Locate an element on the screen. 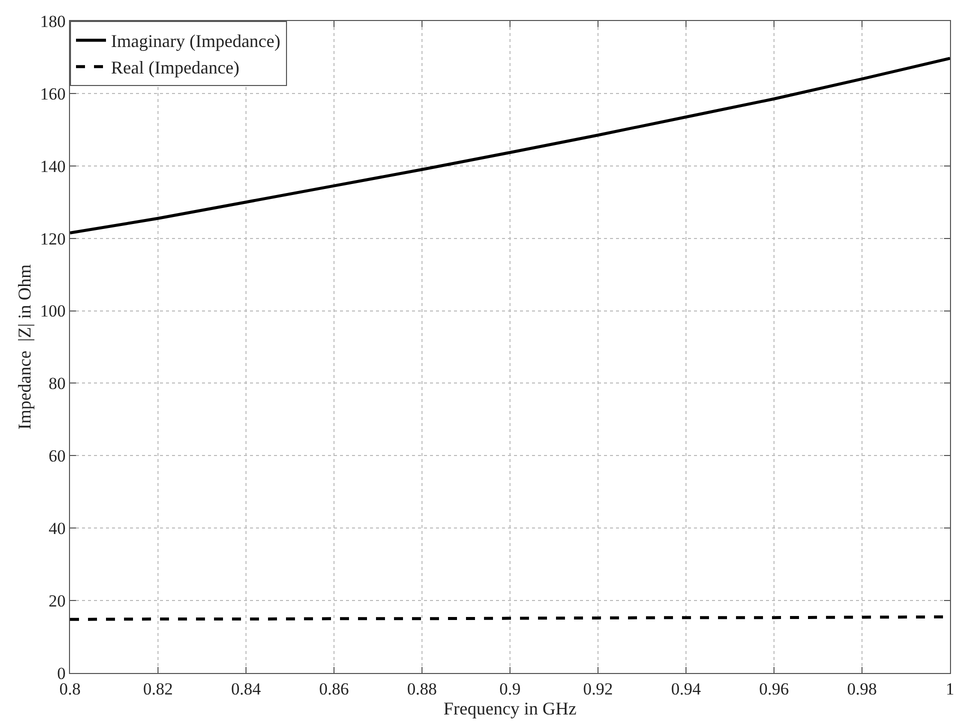  x-tick-label: 0.94 is located at coordinates (686, 688).